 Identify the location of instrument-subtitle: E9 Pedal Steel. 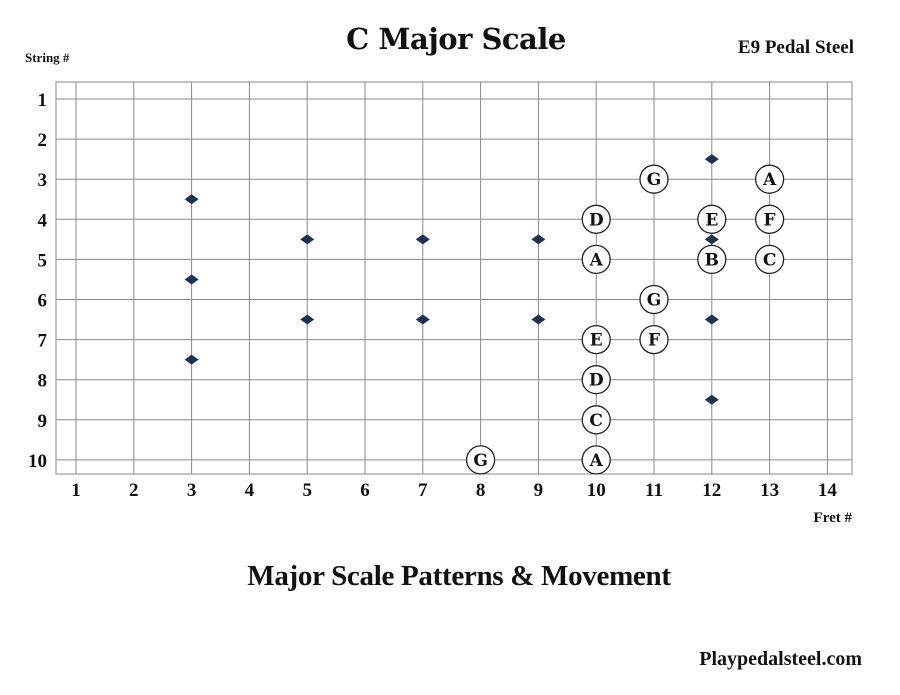
(795, 47).